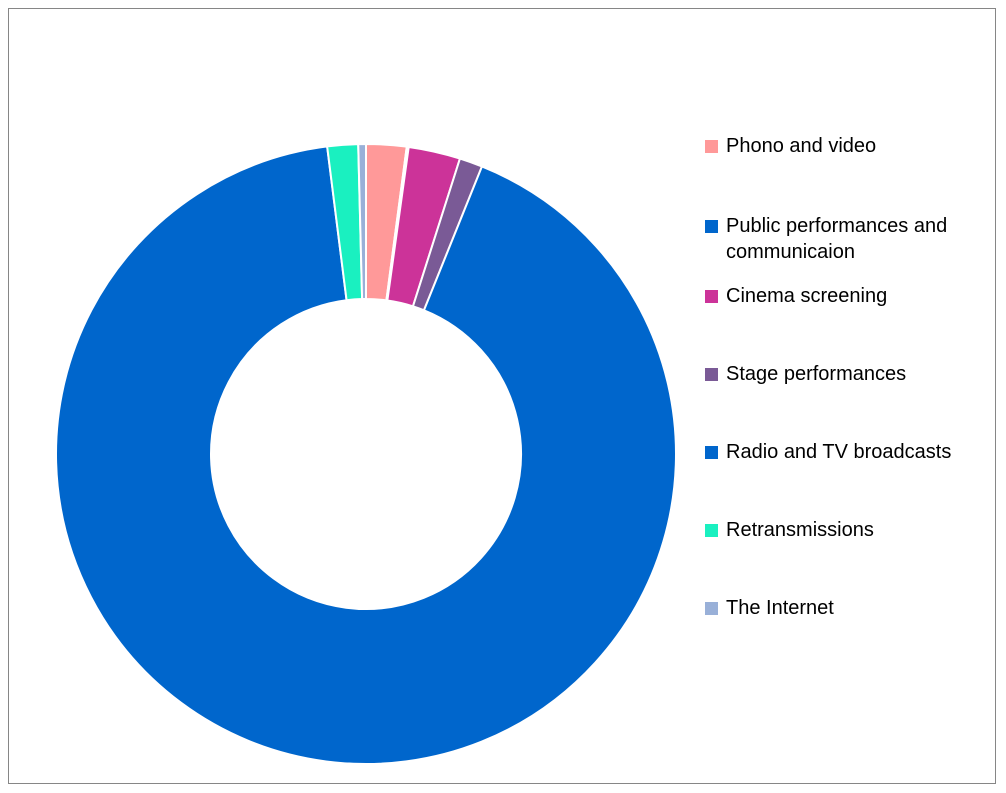 The width and height of the screenshot is (1006, 793). I want to click on legend-swatch-phono-video, so click(711, 146).